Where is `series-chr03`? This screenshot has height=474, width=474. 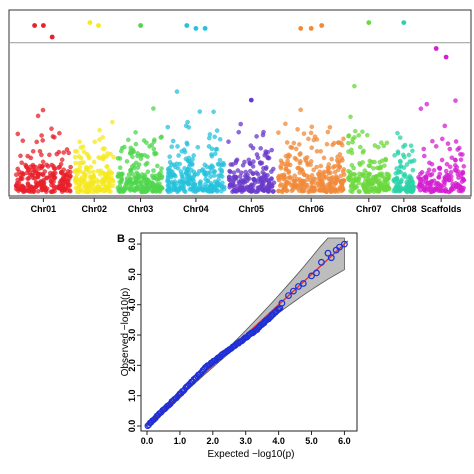 series-chr03 is located at coordinates (140, 109).